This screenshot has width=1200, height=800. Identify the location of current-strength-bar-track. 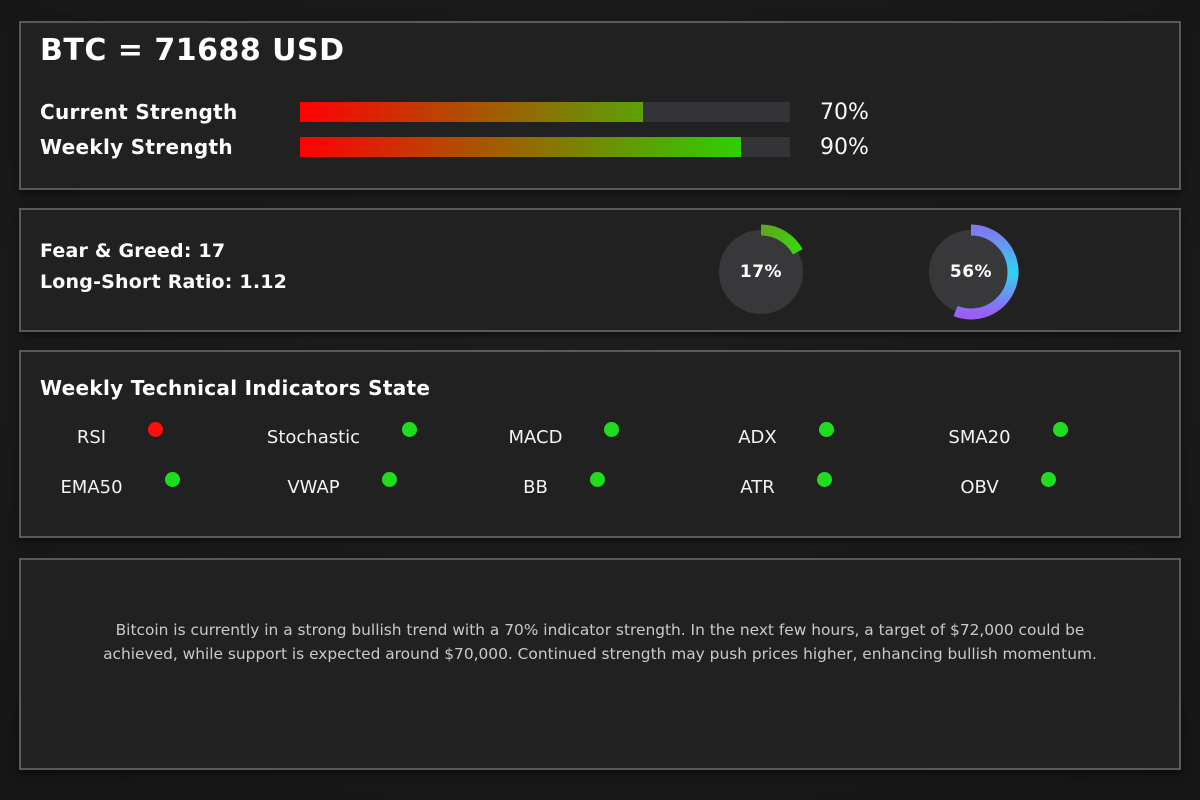
(545, 112).